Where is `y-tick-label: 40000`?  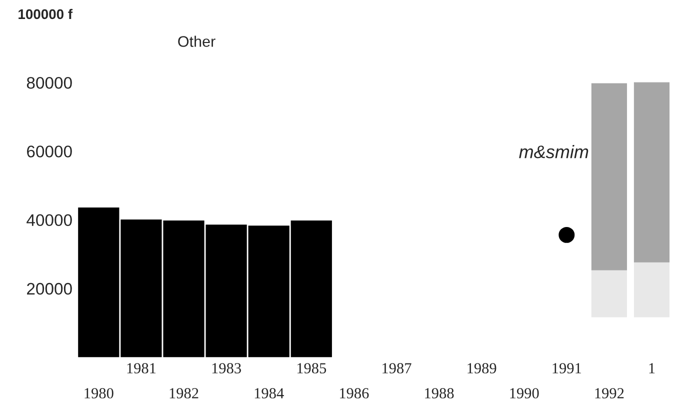
y-tick-label: 40000 is located at coordinates (49, 220).